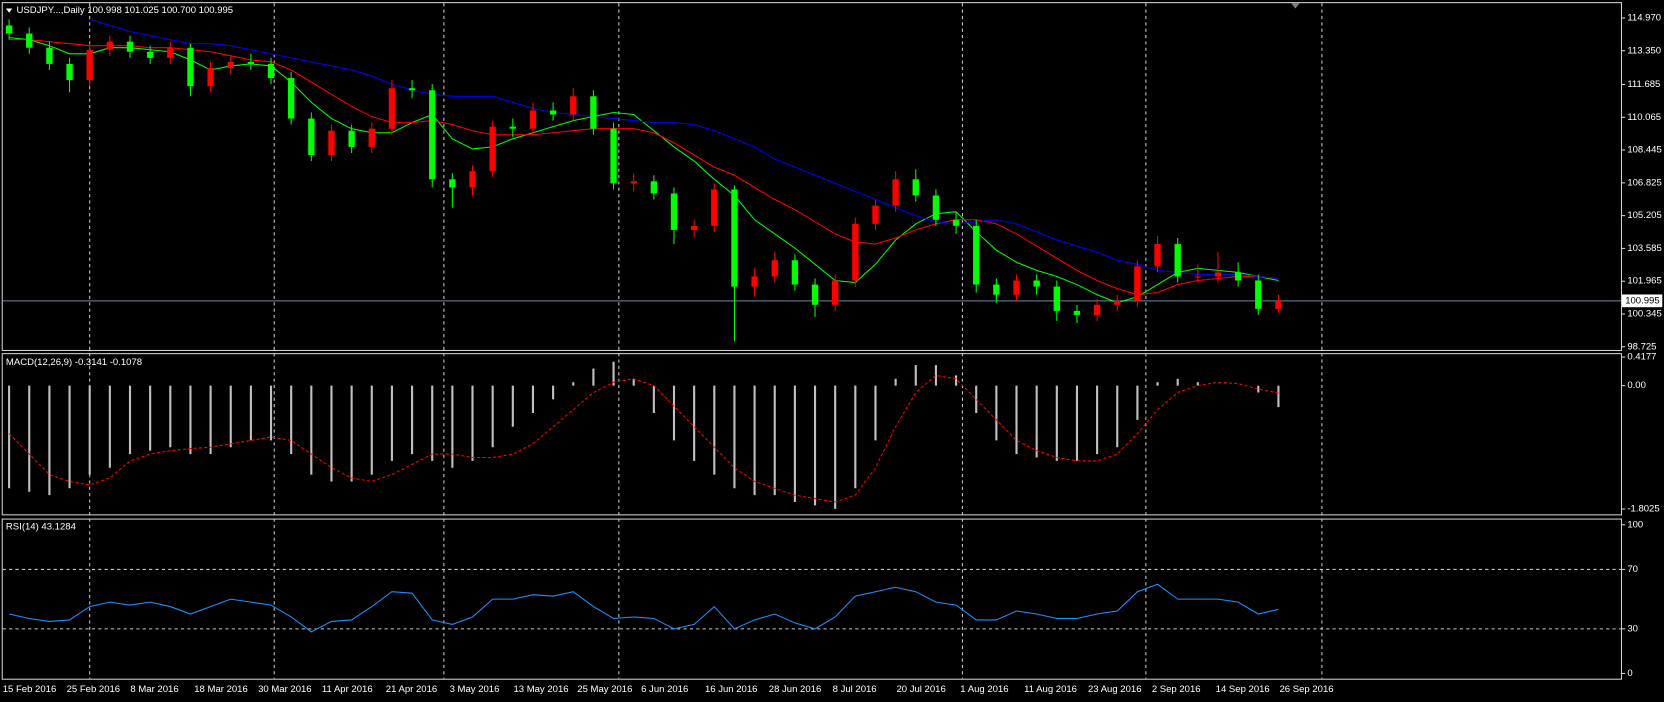  I want to click on y-tick-label: 110.065, so click(1644, 117).